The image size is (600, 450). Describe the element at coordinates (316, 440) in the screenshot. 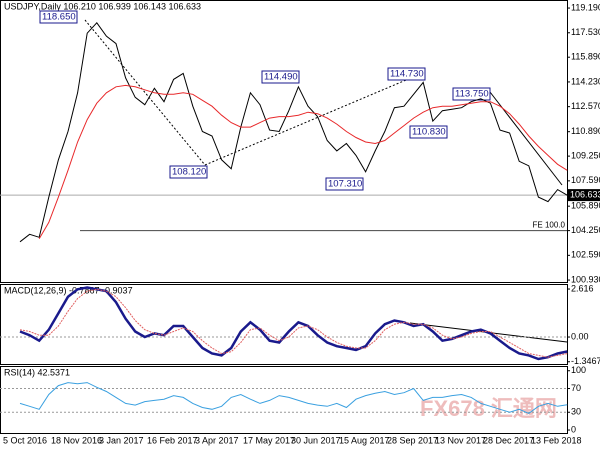

I see `x-tick-label: 30 Jun 2017` at that location.